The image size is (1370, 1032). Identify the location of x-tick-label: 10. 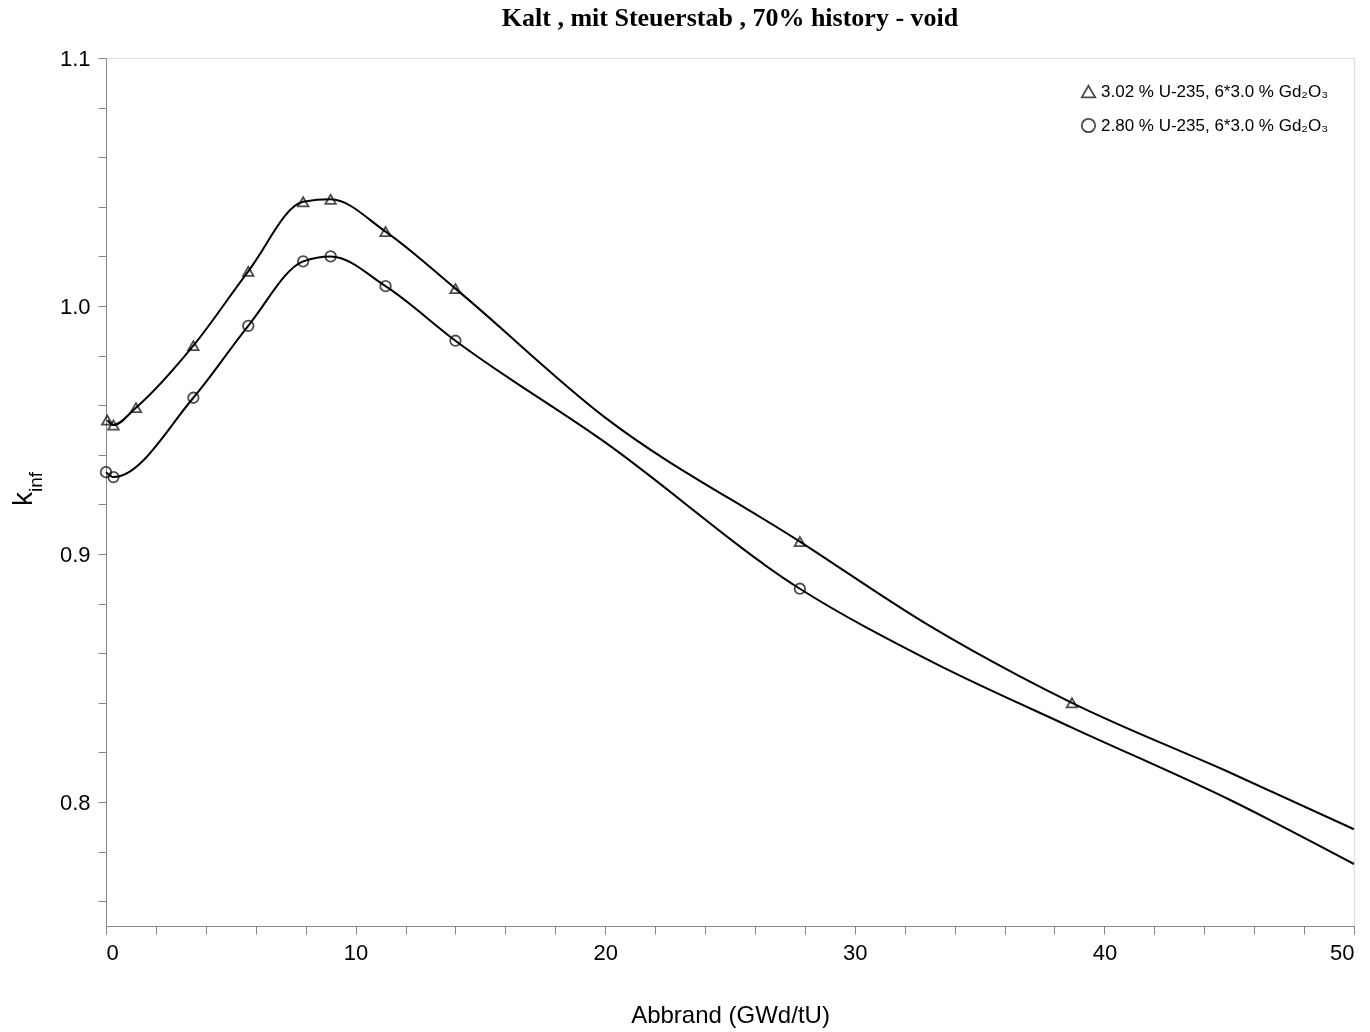
(356, 952).